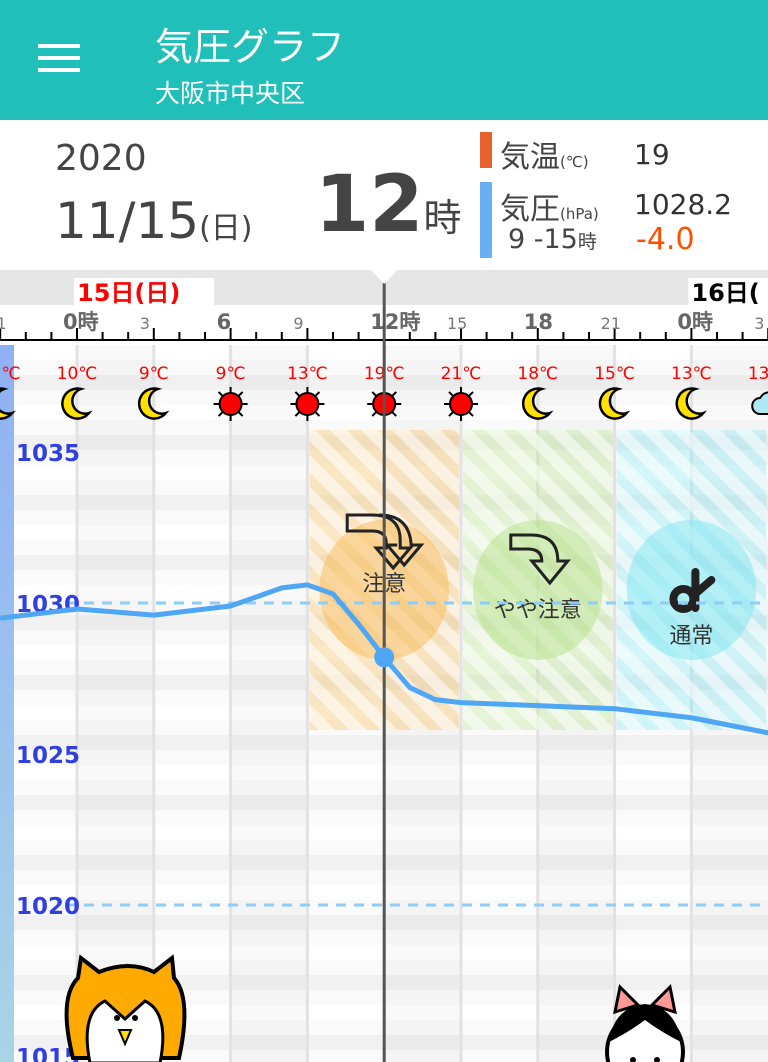  I want to click on temp-unit: (℃), so click(574, 162).